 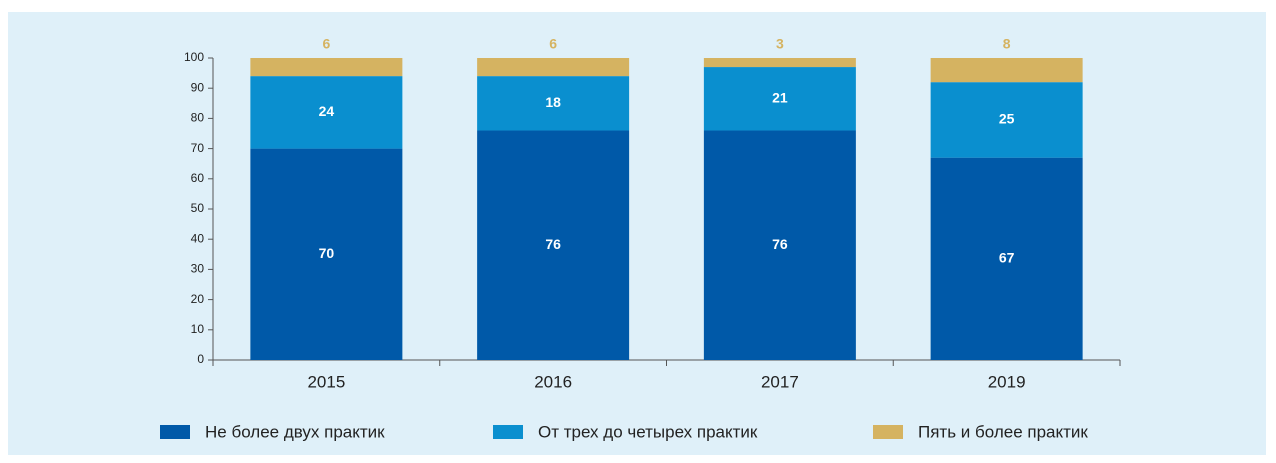 I want to click on y-tick-label: 80, so click(x=198, y=118).